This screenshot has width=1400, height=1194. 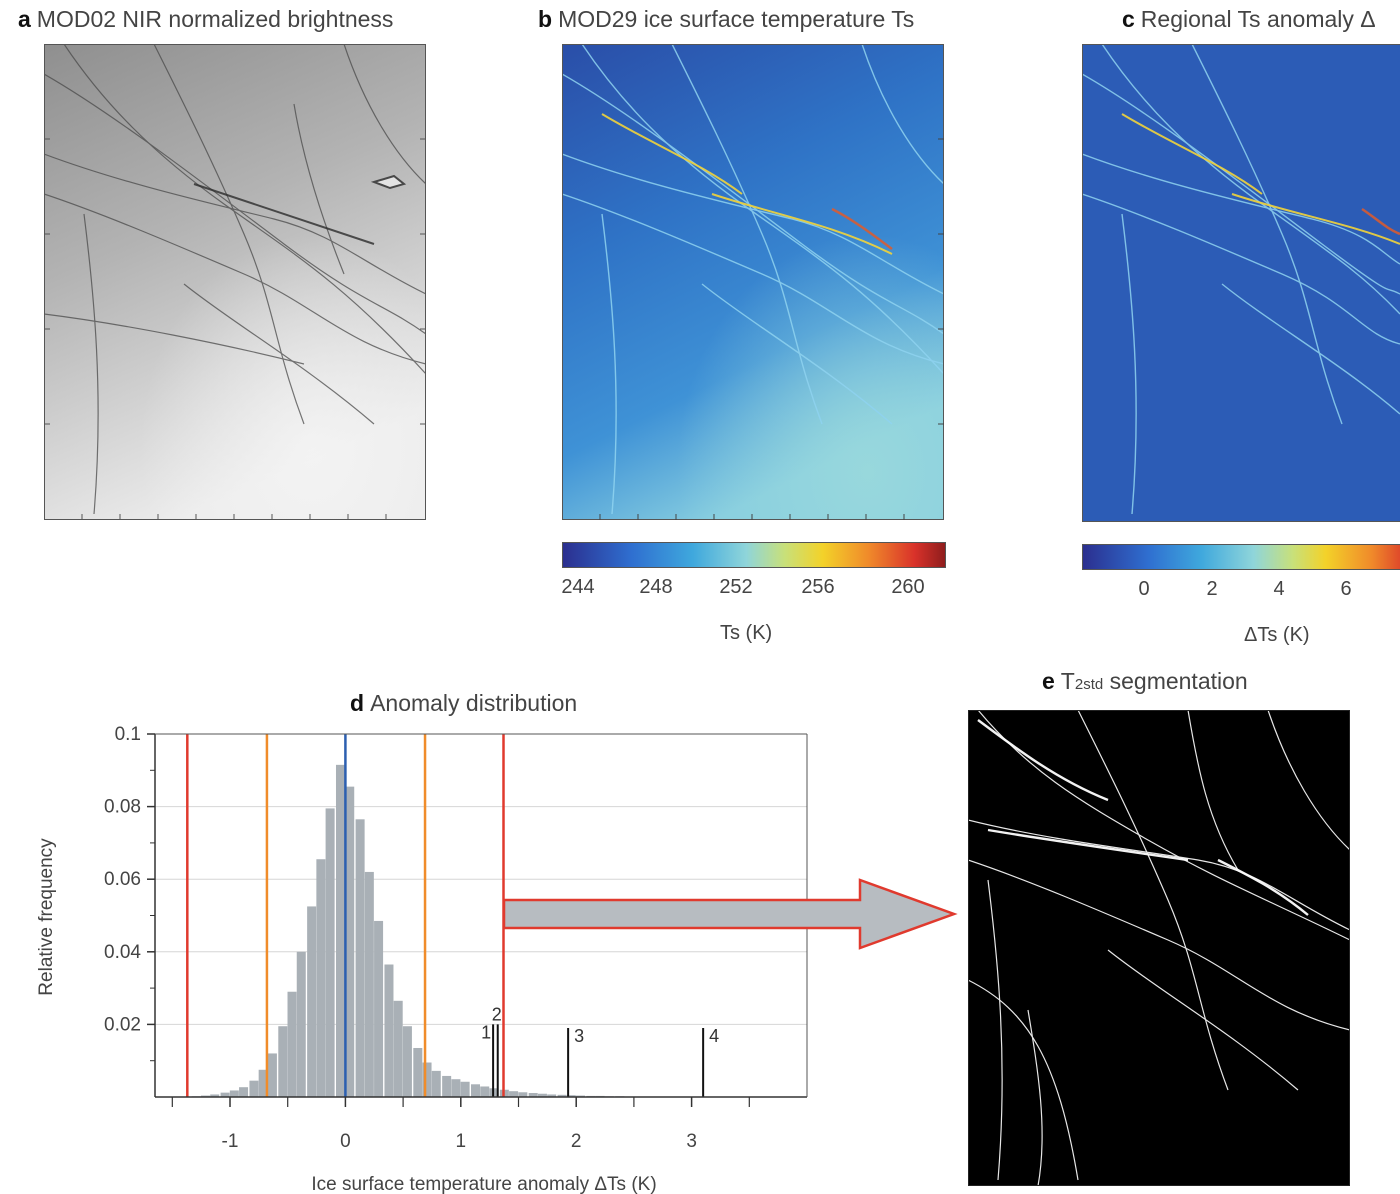 I want to click on panel-d-title-text: Anomaly distribution, so click(x=474, y=703).